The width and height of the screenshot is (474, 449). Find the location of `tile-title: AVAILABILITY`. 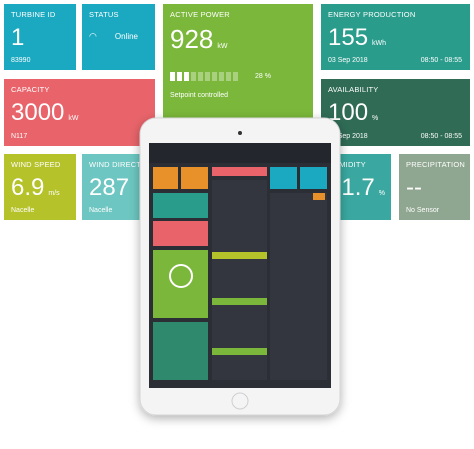

tile-title: AVAILABILITY is located at coordinates (353, 89).